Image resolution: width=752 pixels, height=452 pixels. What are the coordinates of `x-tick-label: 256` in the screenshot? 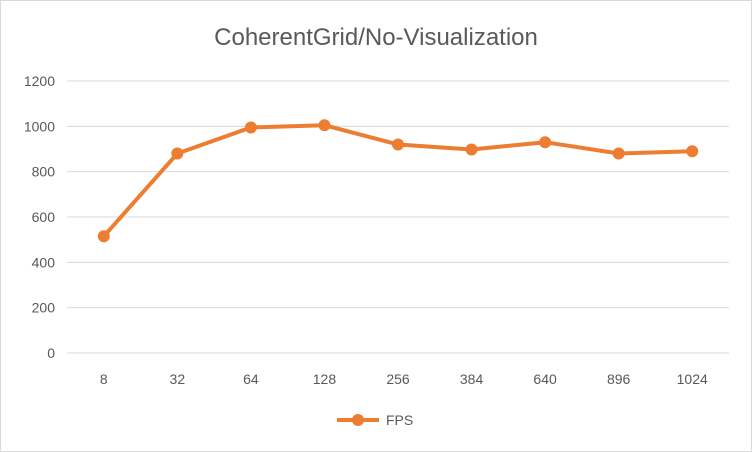 It's located at (398, 379).